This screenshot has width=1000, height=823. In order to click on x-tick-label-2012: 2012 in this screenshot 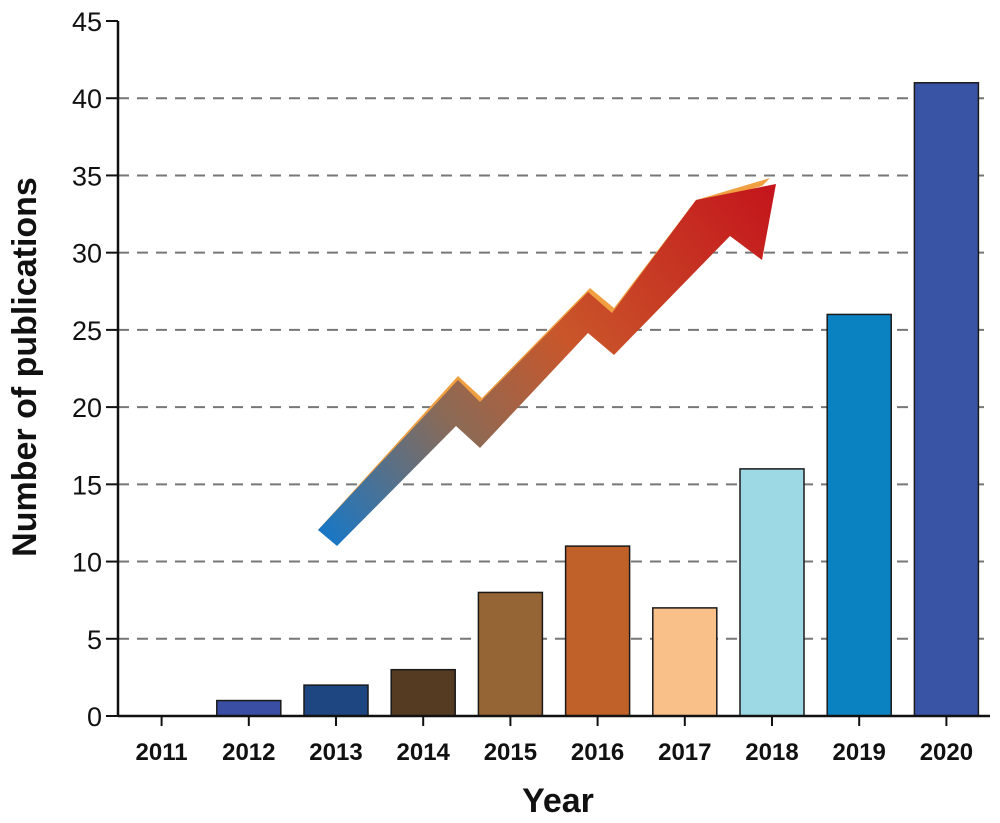, I will do `click(248, 752)`.